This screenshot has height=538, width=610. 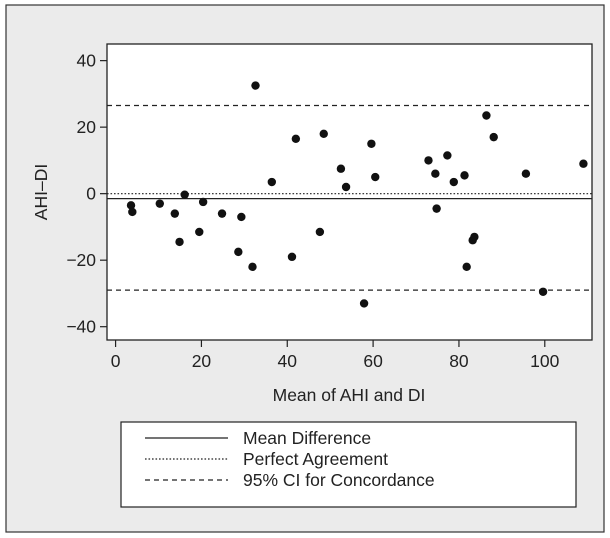 What do you see at coordinates (87, 61) in the screenshot?
I see `y-tick-label: 40` at bounding box center [87, 61].